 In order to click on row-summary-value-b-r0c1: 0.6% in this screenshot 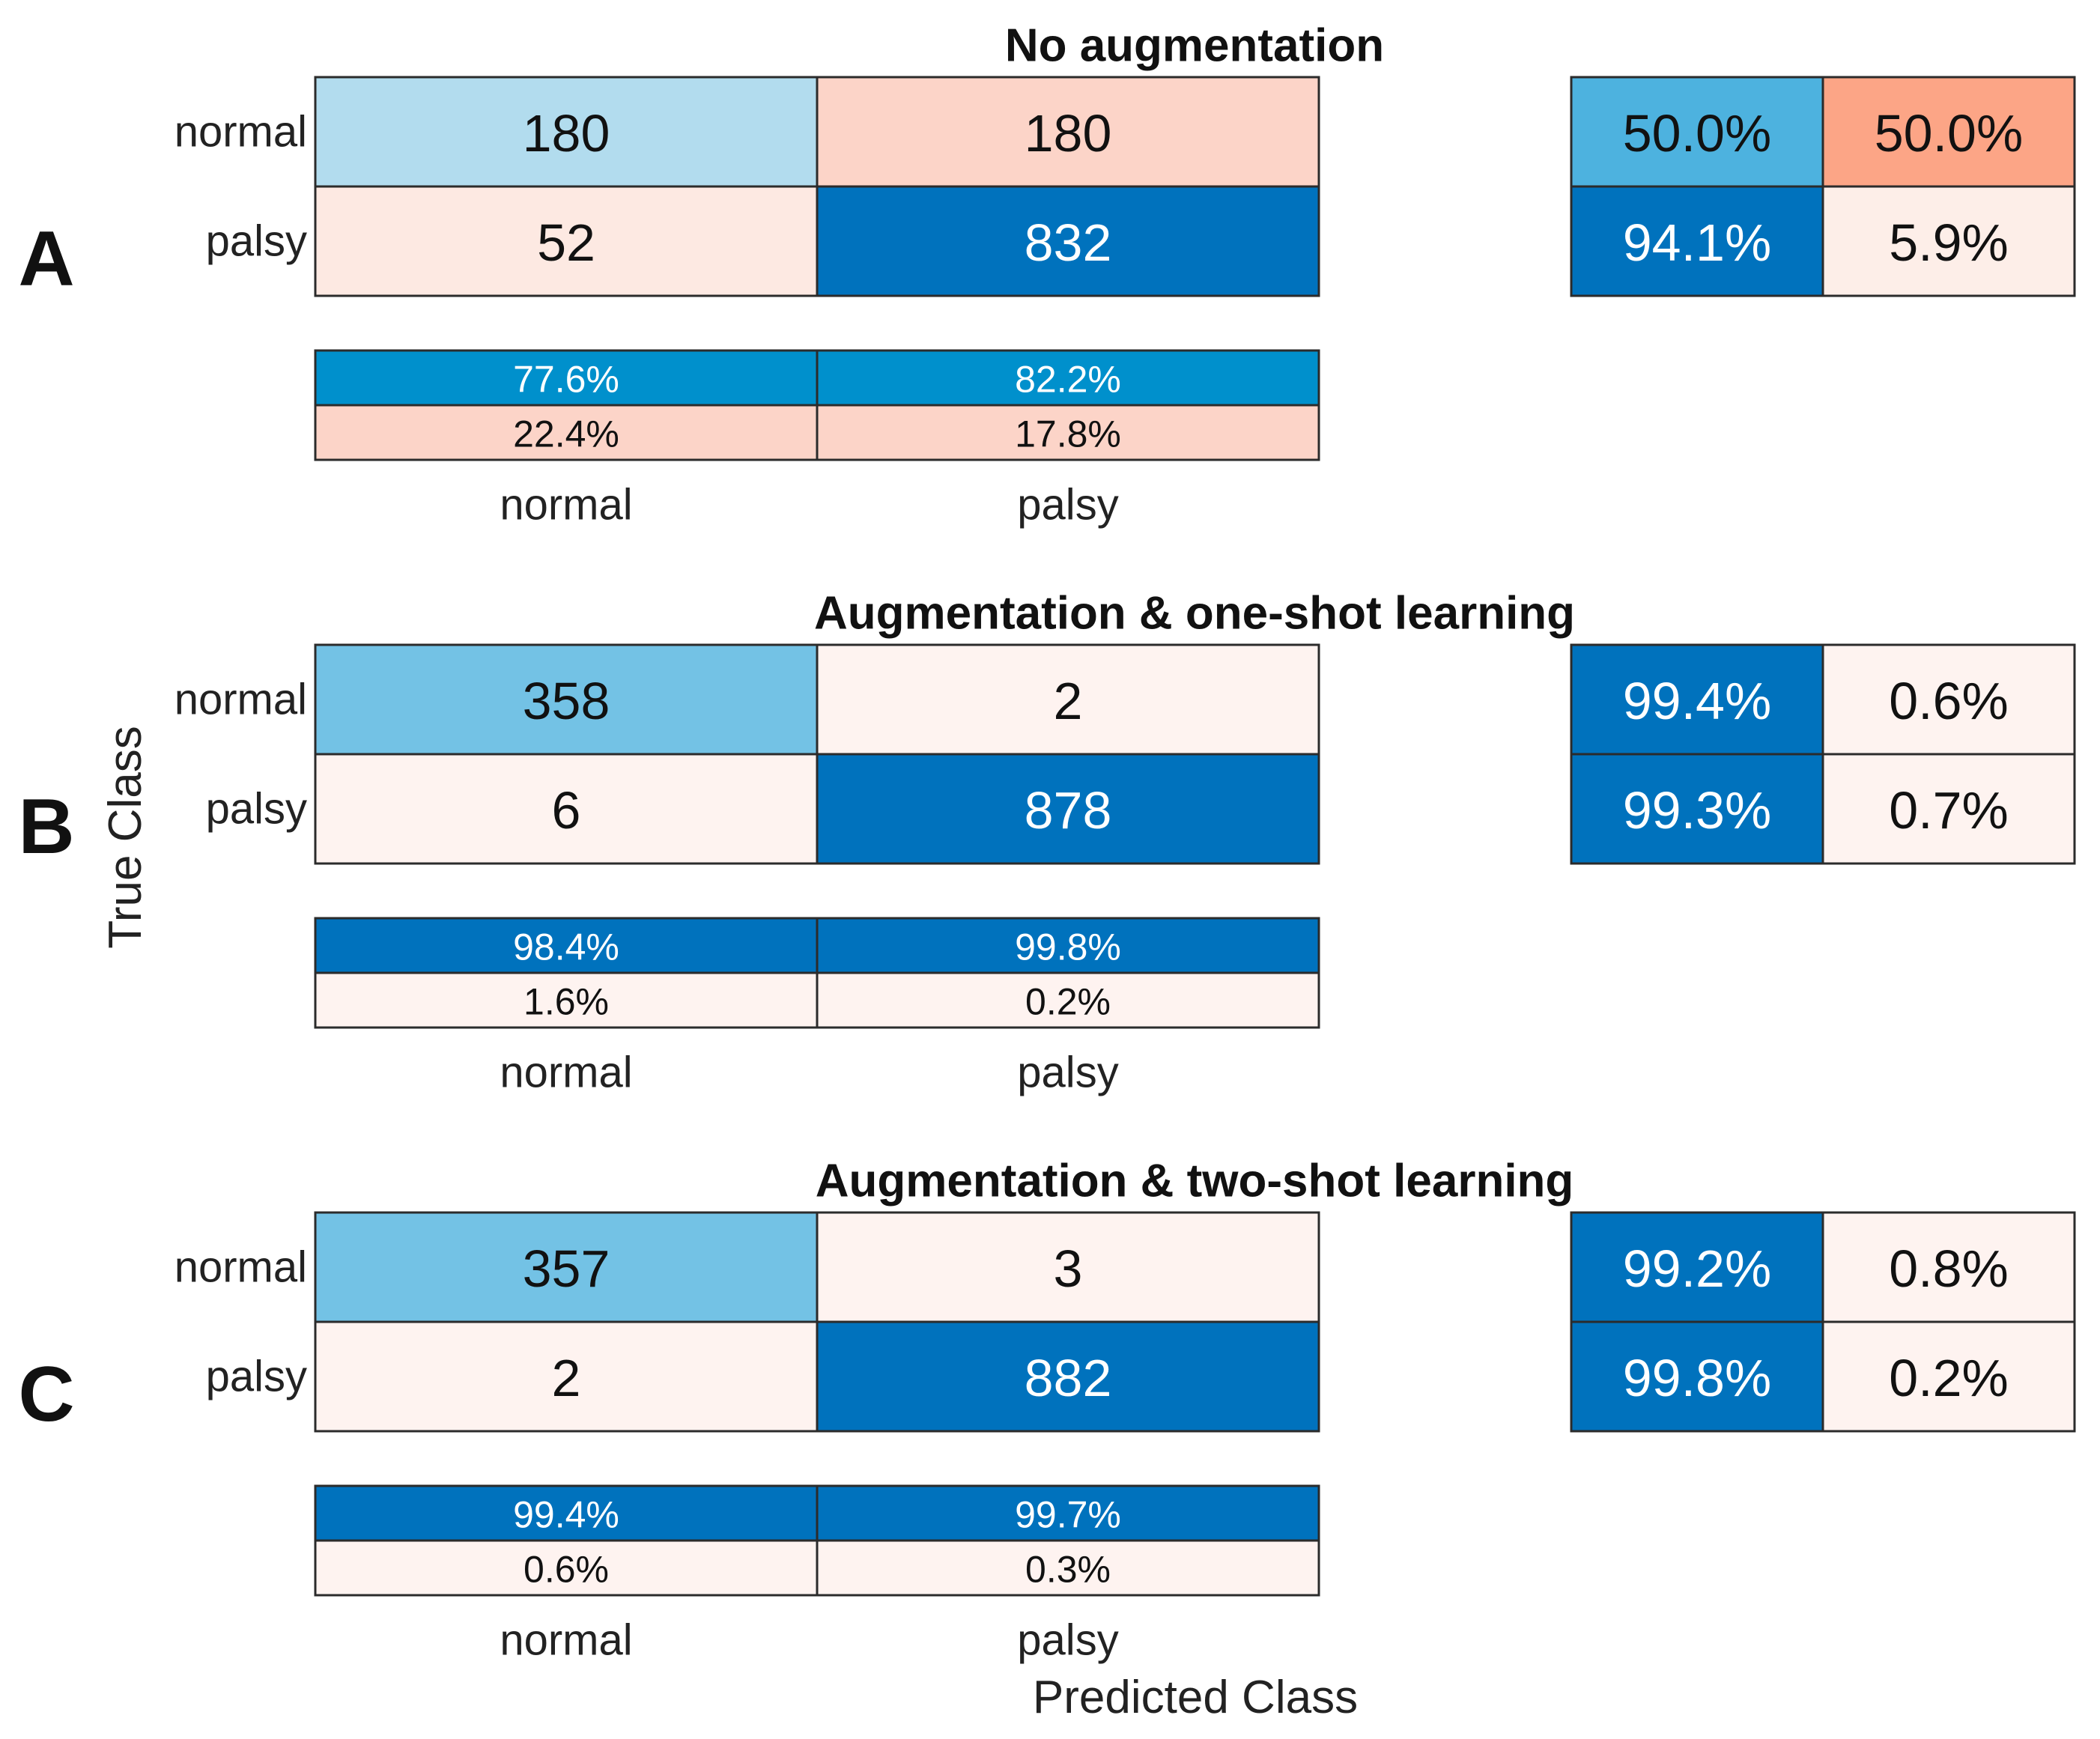, I will do `click(1949, 701)`.